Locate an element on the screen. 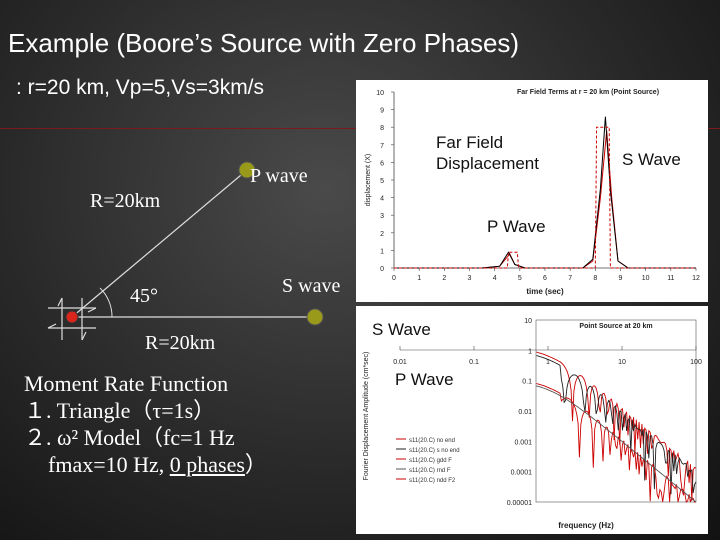 The height and width of the screenshot is (540, 720). p-station-point is located at coordinates (247, 170).